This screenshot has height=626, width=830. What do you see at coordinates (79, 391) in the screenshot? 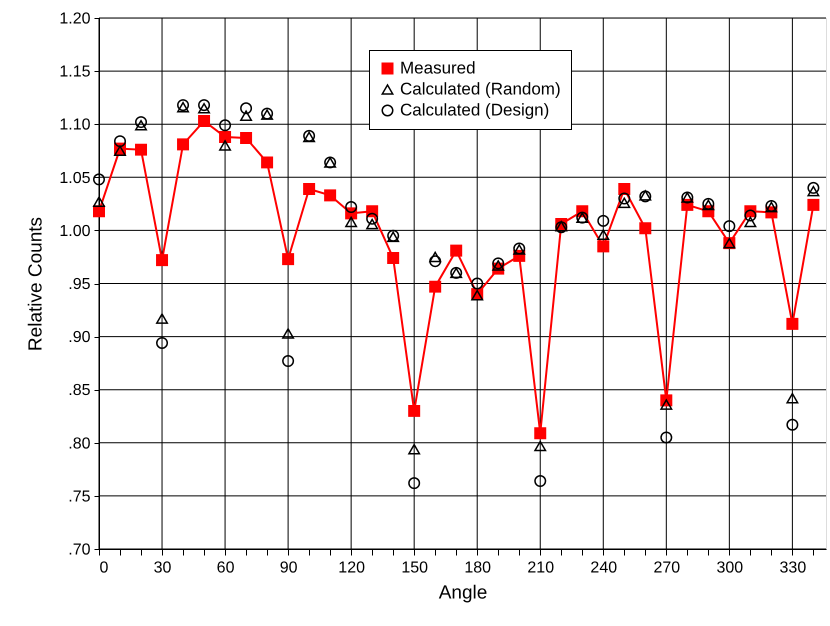
I see `y-tick-label: .85` at bounding box center [79, 391].